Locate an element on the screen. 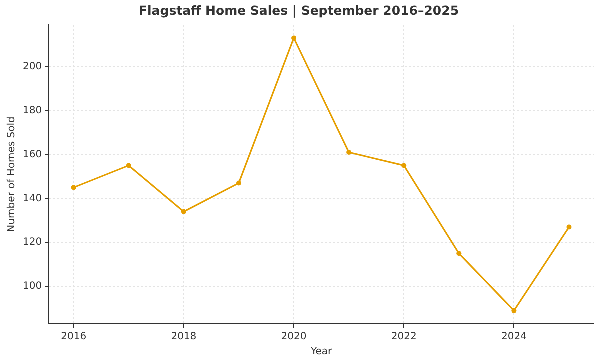 The width and height of the screenshot is (600, 358). y-tick-label: 140 is located at coordinates (32, 198).